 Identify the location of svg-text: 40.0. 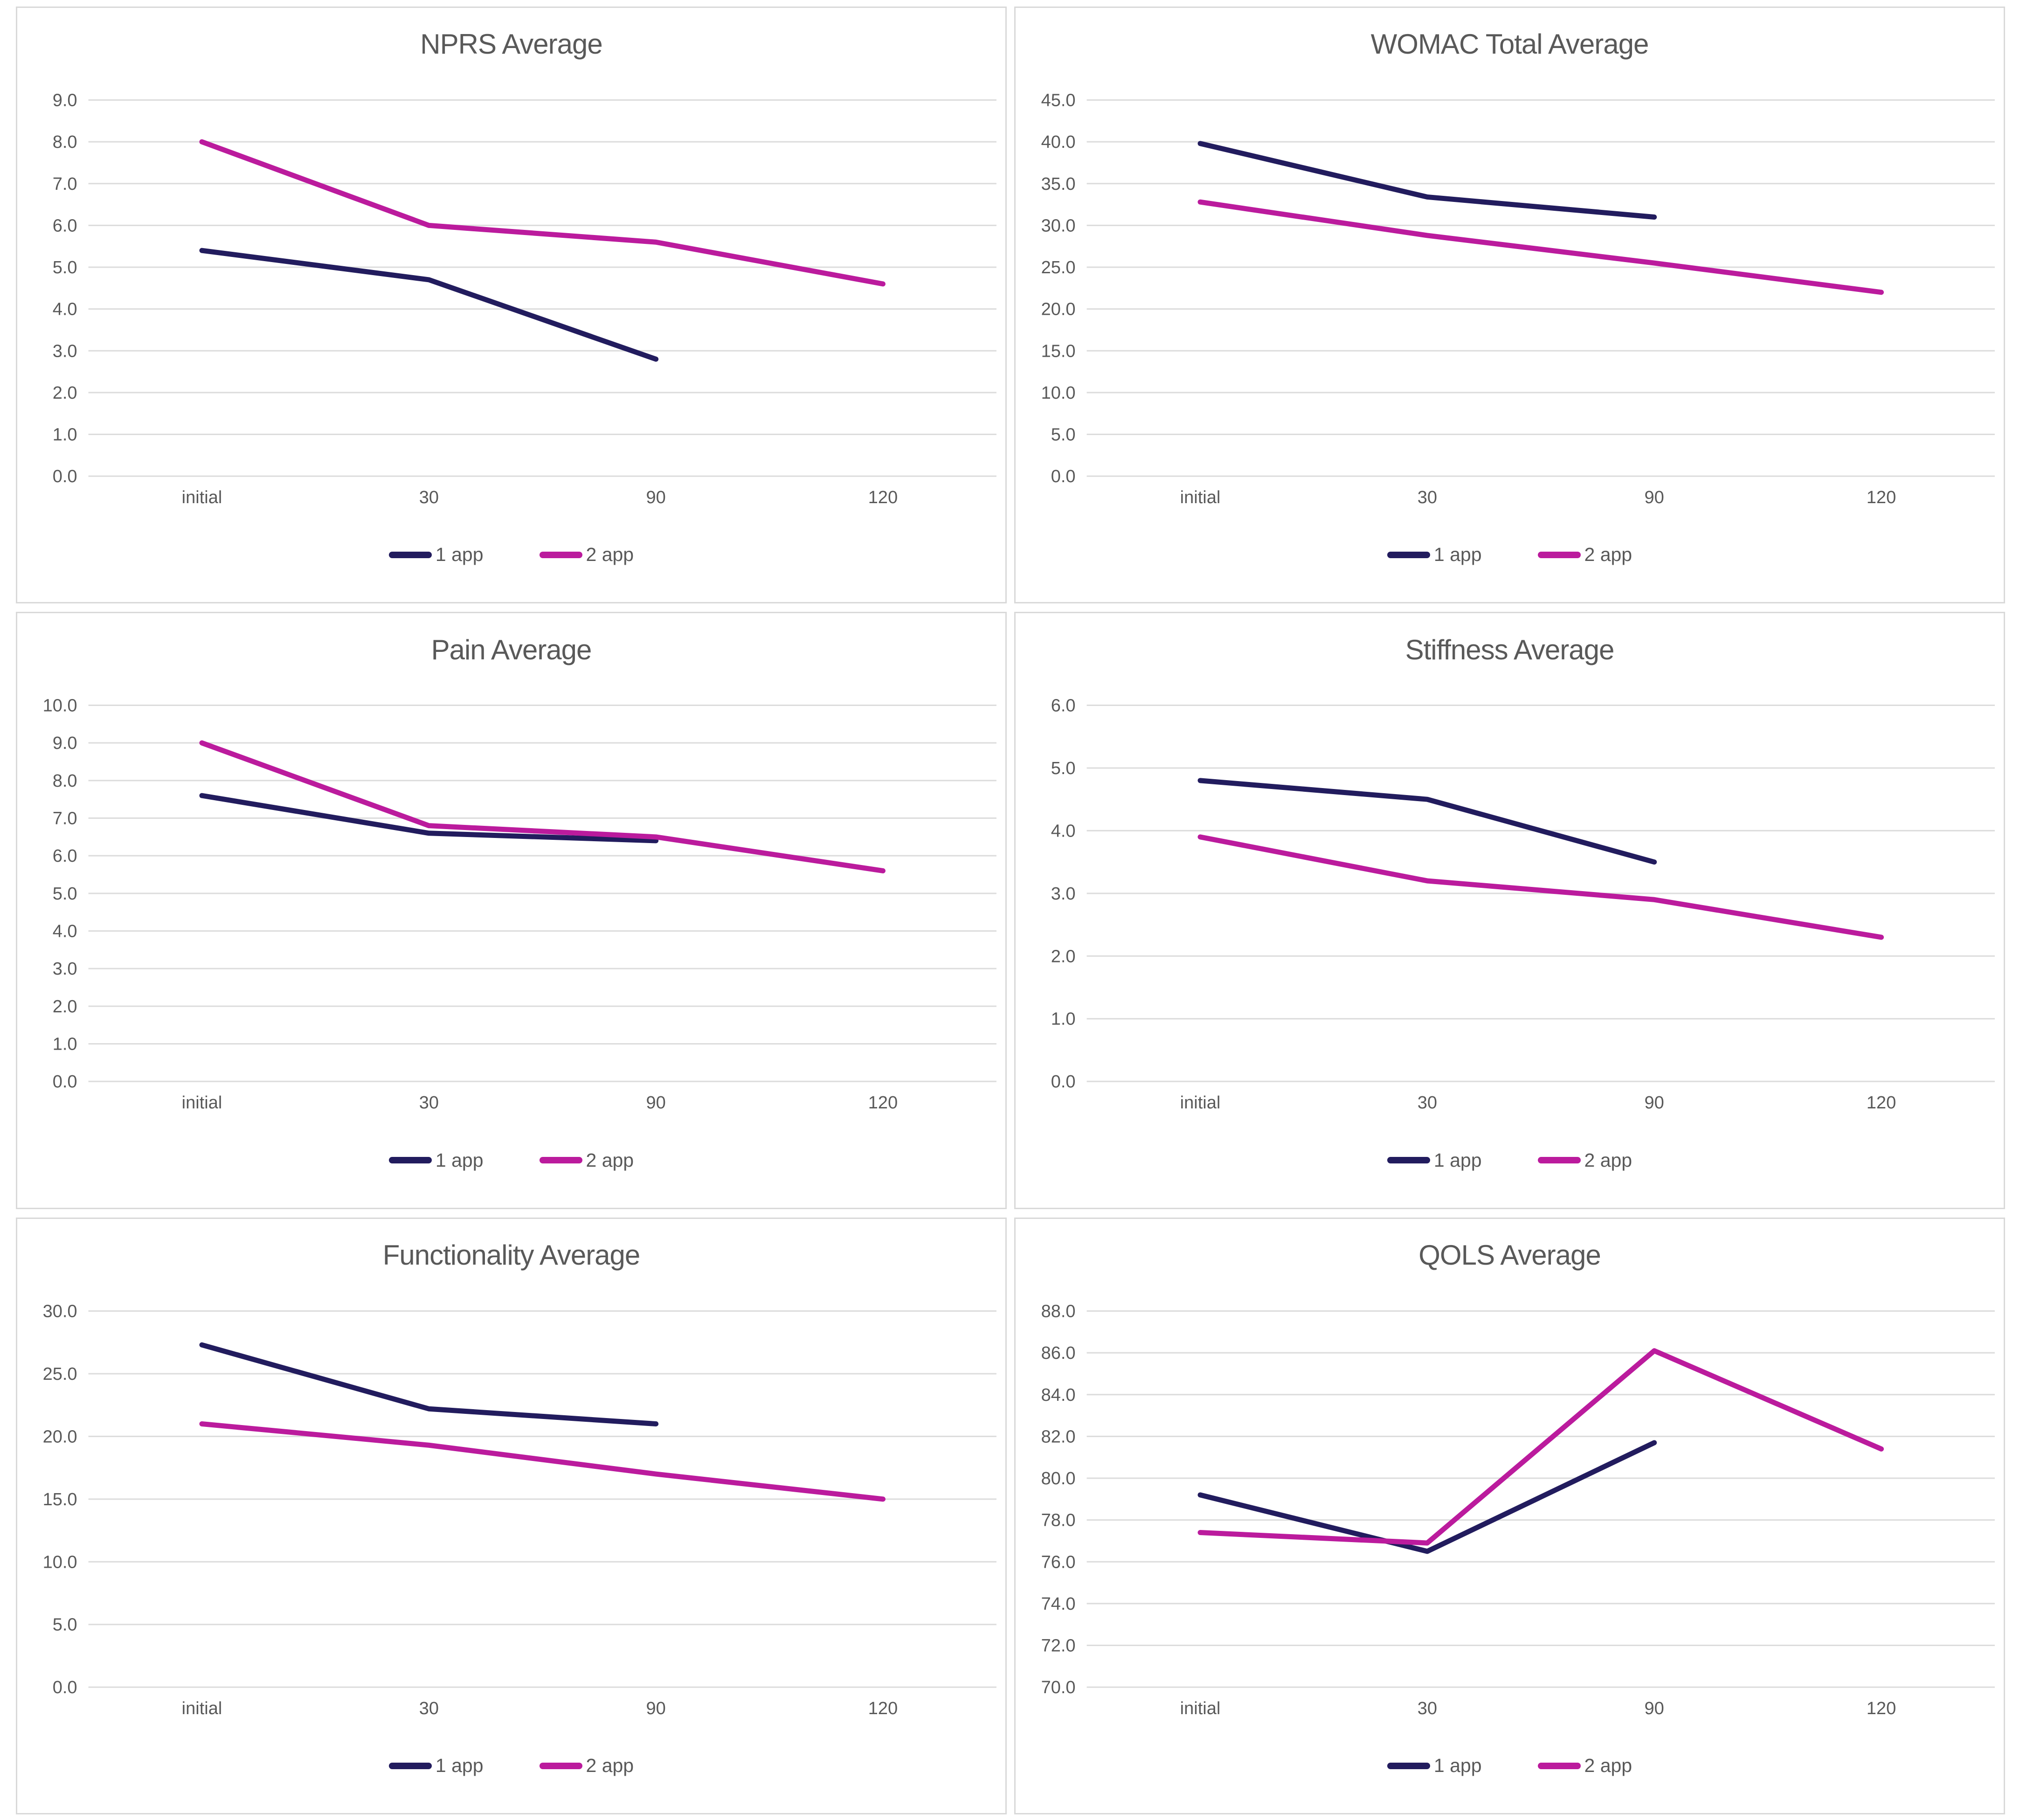
(1058, 142).